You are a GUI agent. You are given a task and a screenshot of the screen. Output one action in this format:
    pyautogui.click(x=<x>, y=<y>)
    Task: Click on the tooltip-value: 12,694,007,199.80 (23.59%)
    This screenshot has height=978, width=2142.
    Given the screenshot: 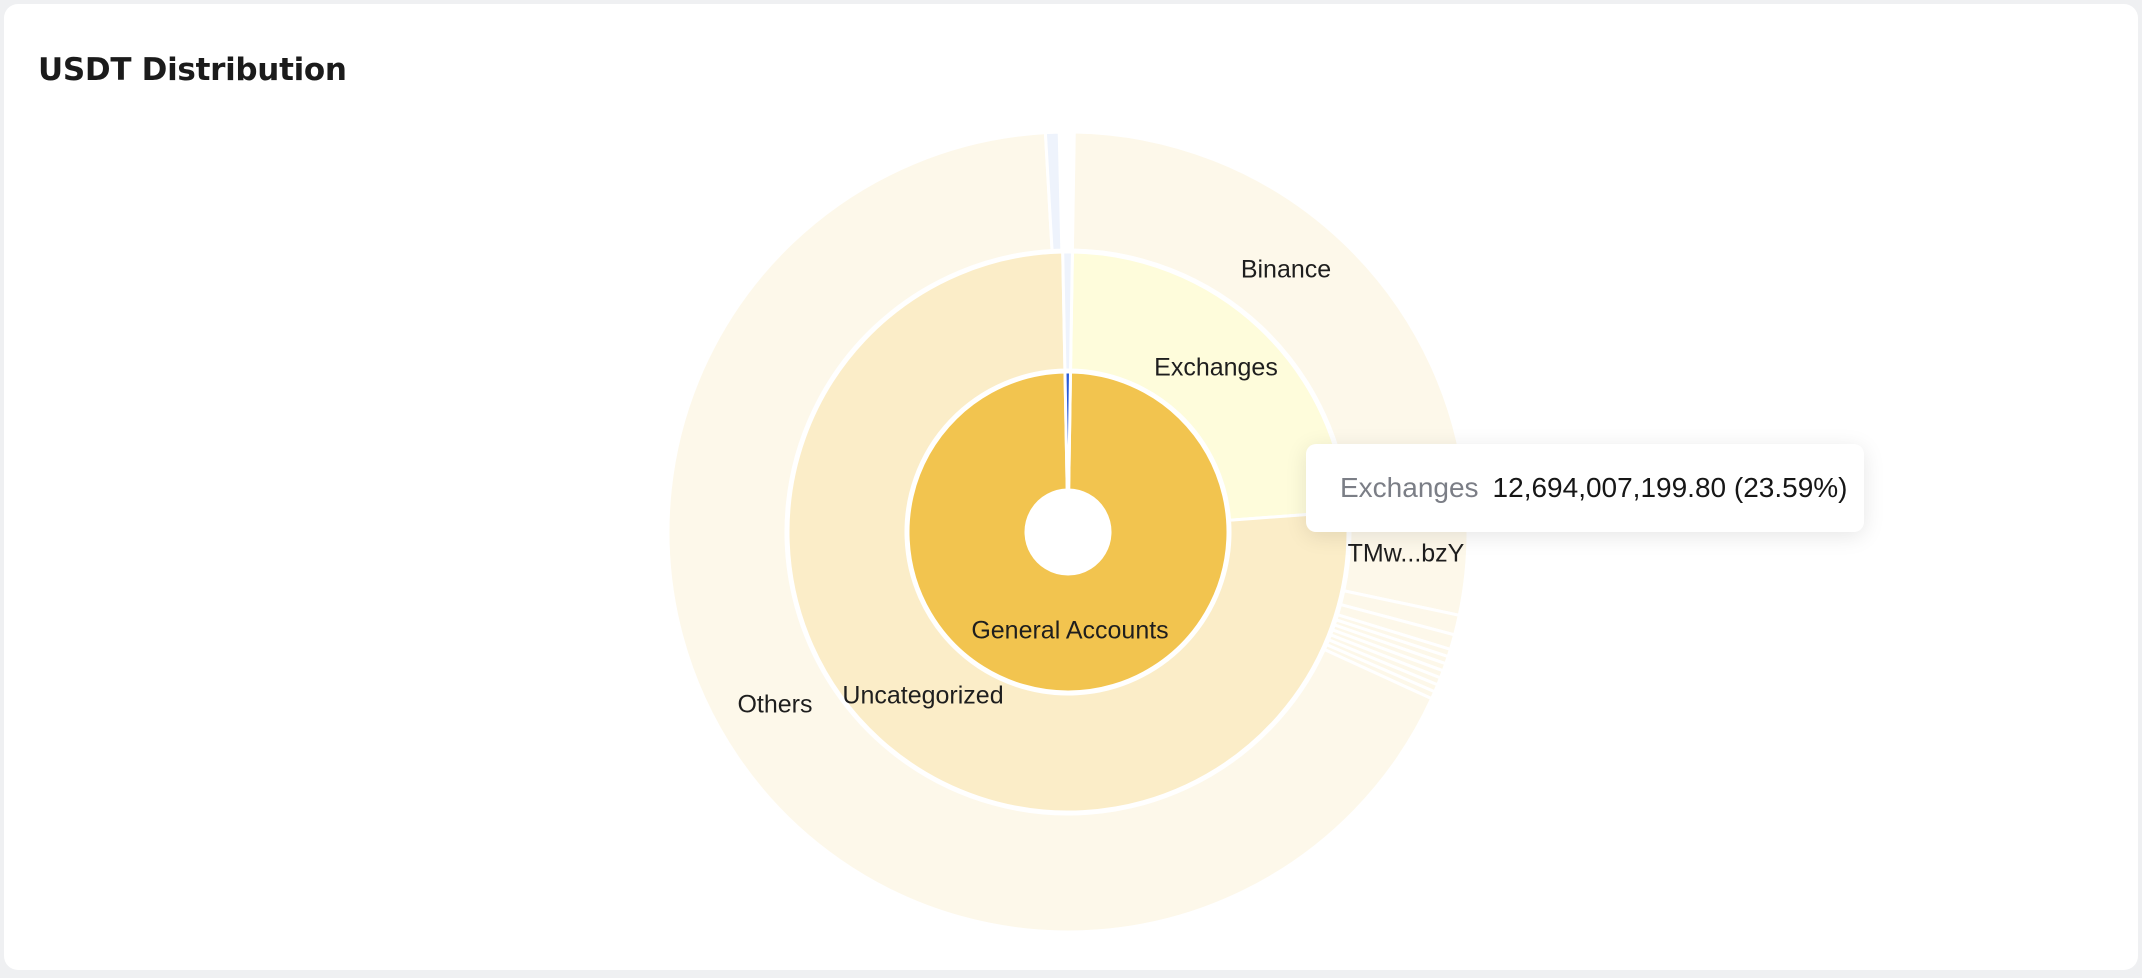 What is the action you would take?
    pyautogui.click(x=1670, y=487)
    